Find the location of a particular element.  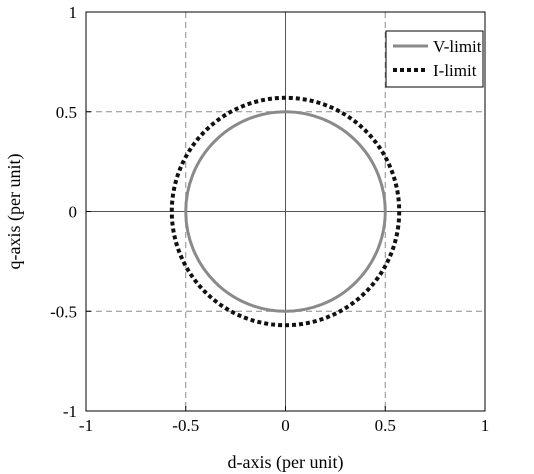

x-tick-label: 0.5 is located at coordinates (385, 425).